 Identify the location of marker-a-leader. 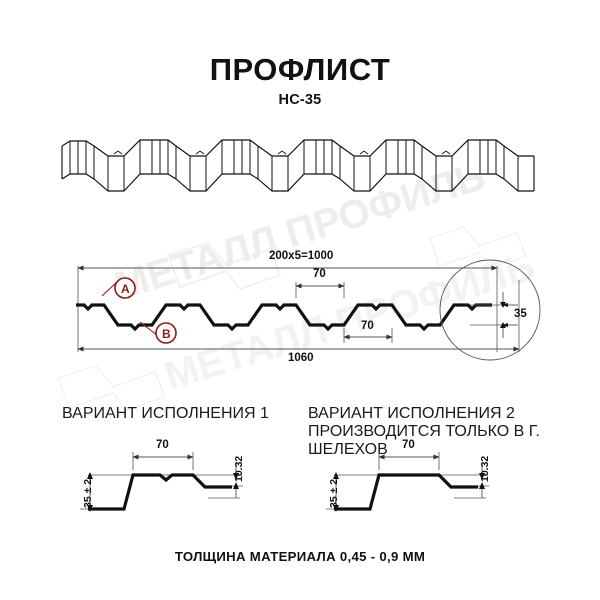
(110, 288).